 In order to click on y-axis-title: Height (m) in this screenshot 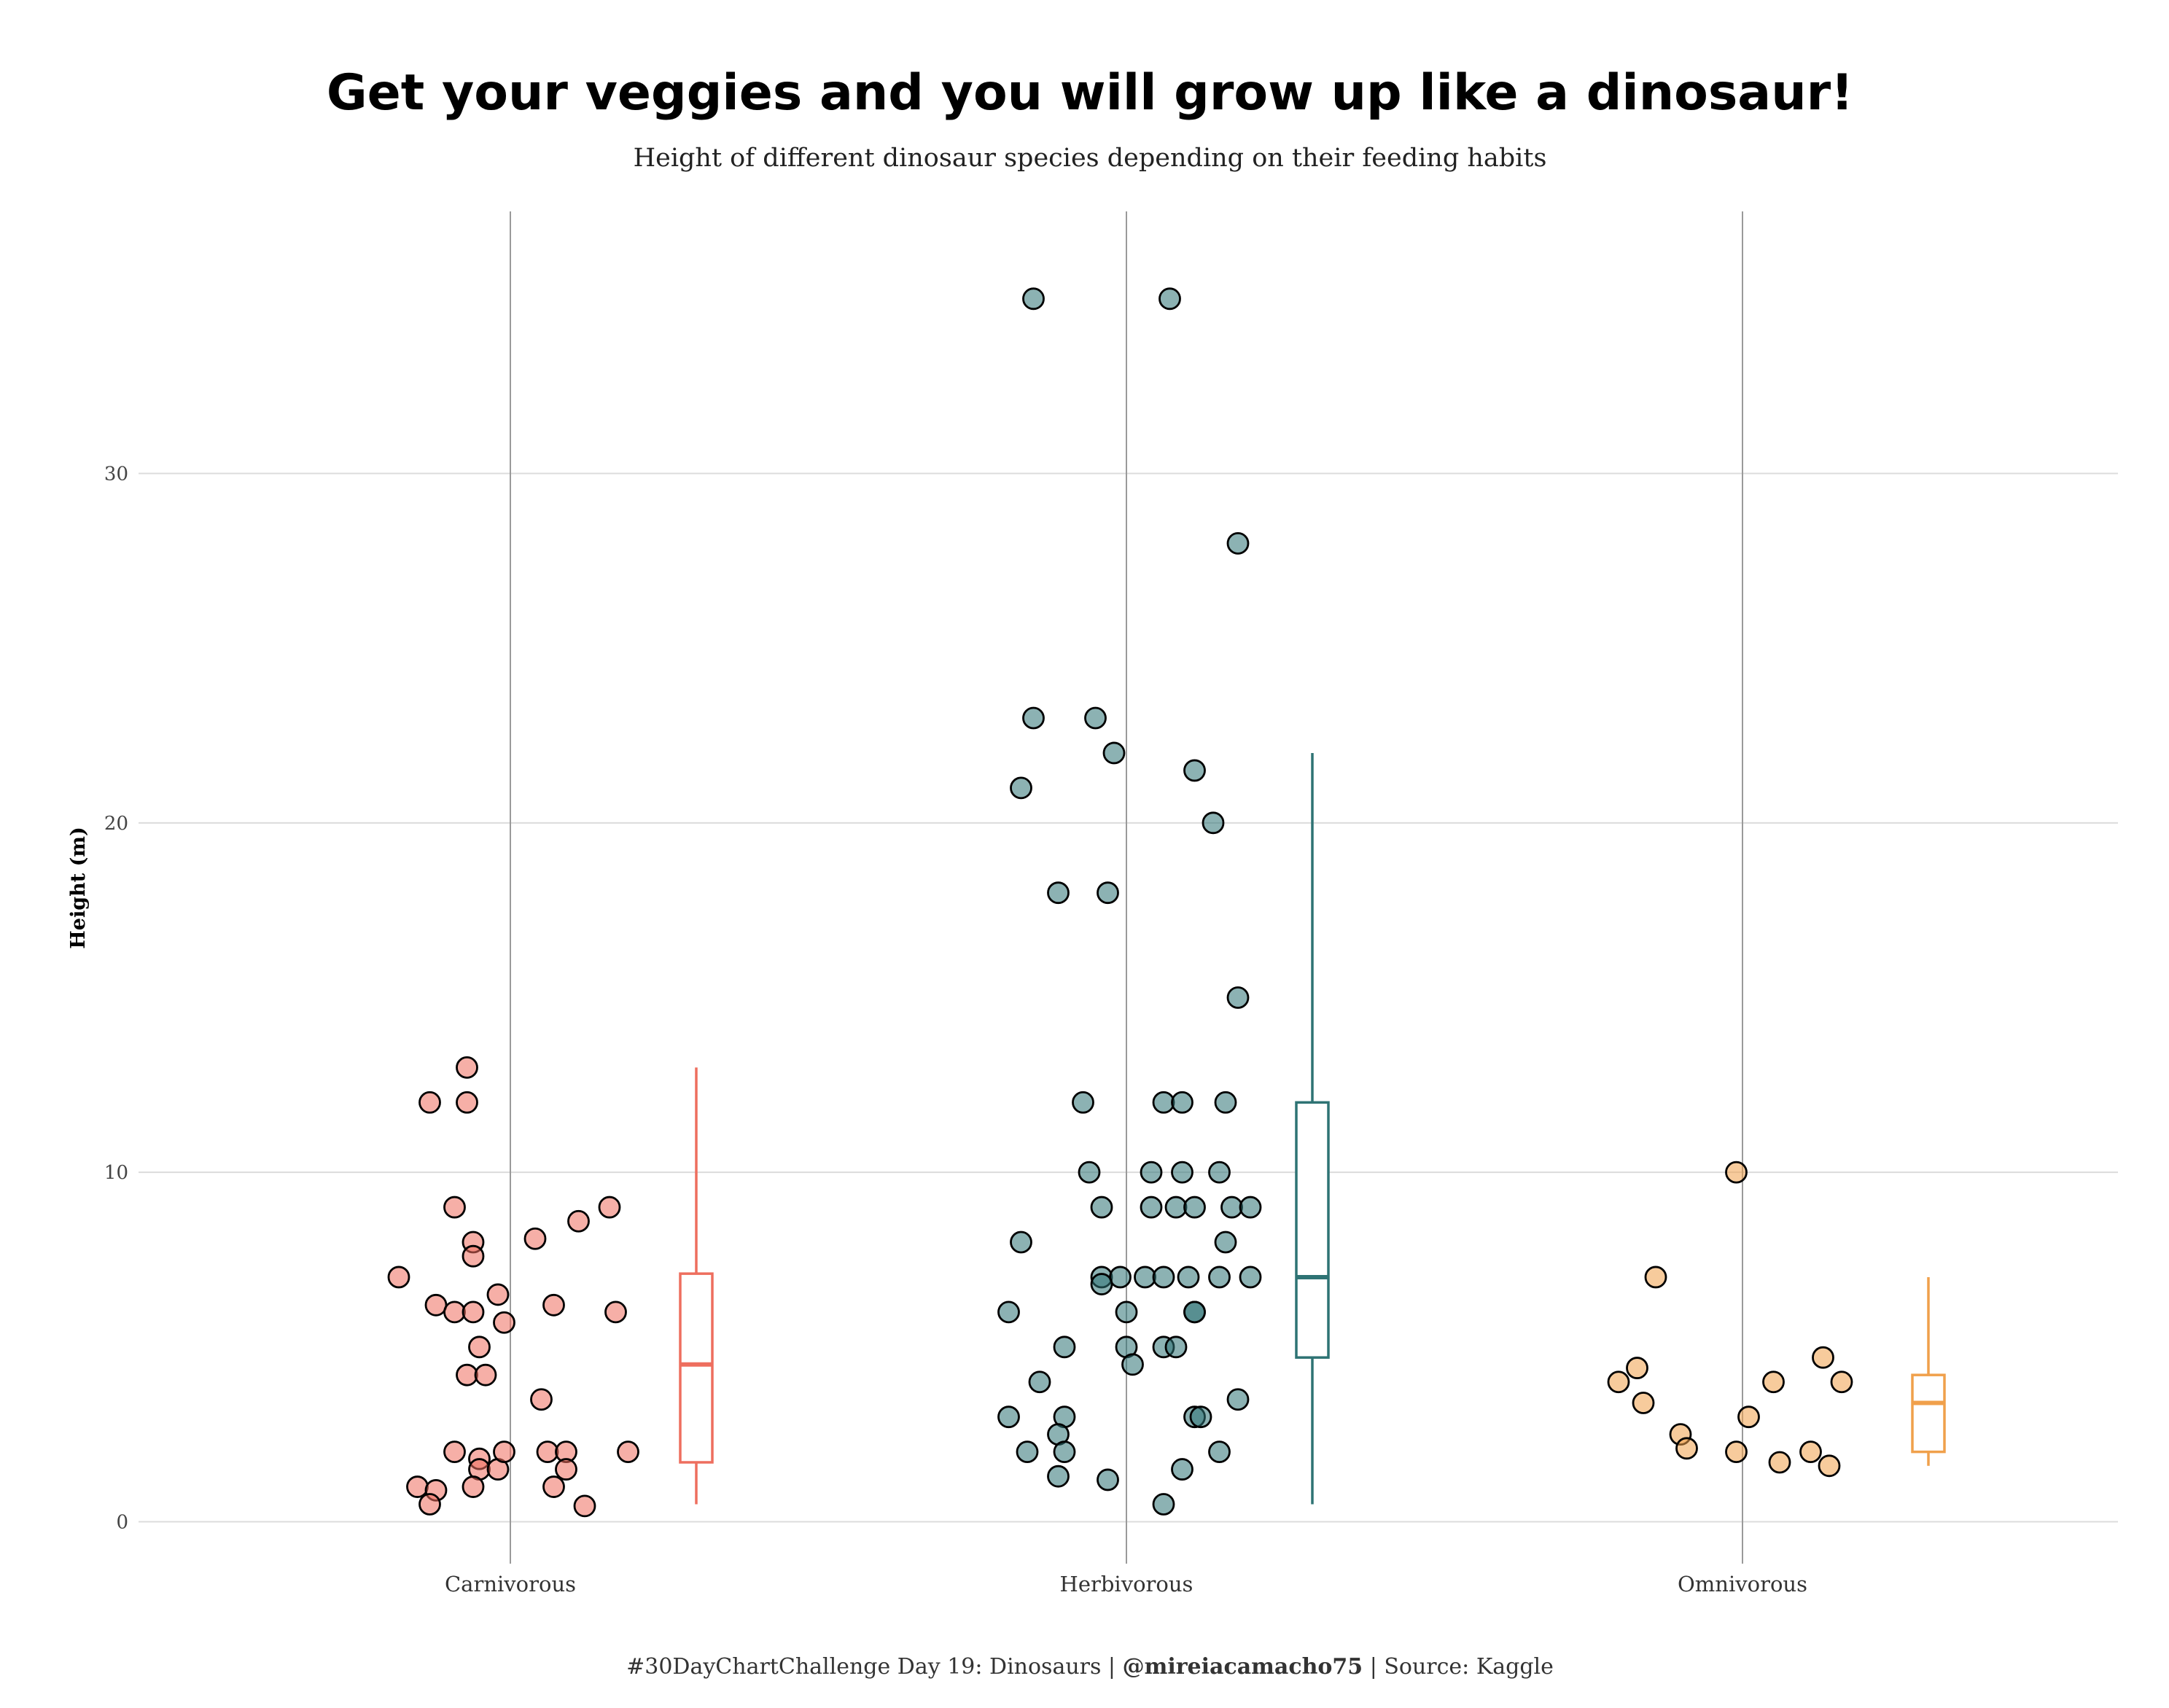, I will do `click(79, 887)`.